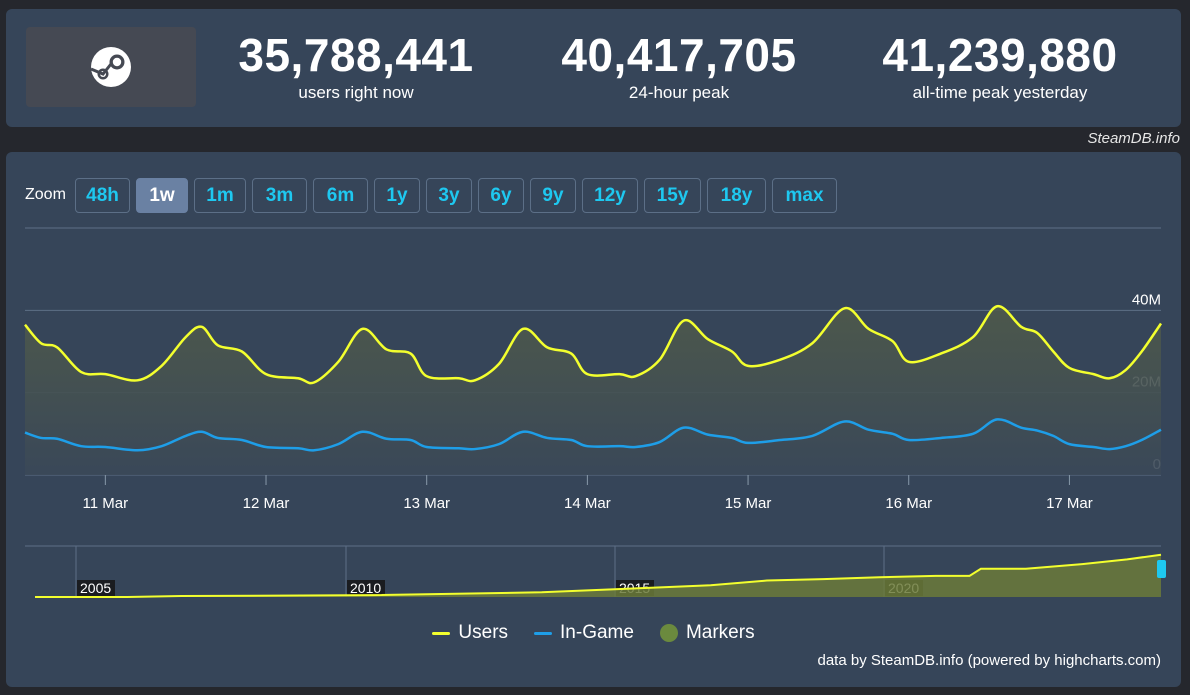 The image size is (1190, 695). Describe the element at coordinates (668, 633) in the screenshot. I see `legend-markers-swatch` at that location.